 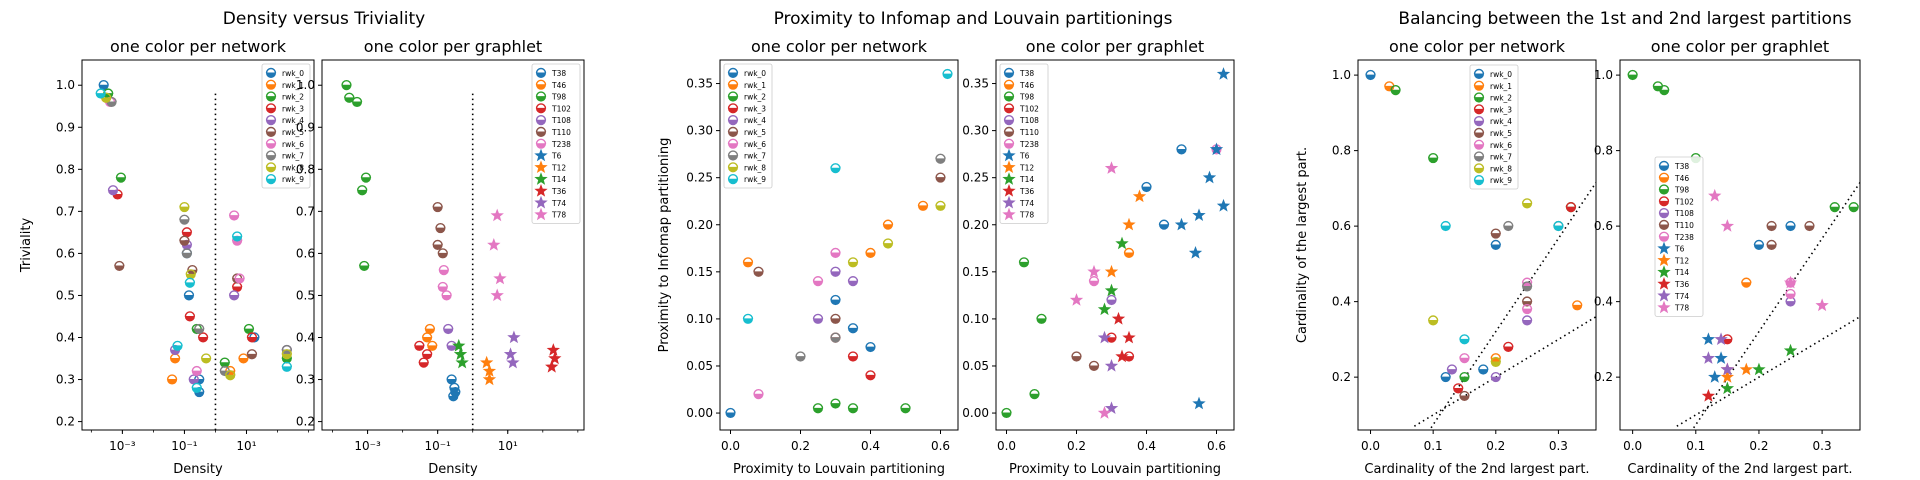 What do you see at coordinates (65, 295) in the screenshot?
I see `y-tick-label: 0.5` at bounding box center [65, 295].